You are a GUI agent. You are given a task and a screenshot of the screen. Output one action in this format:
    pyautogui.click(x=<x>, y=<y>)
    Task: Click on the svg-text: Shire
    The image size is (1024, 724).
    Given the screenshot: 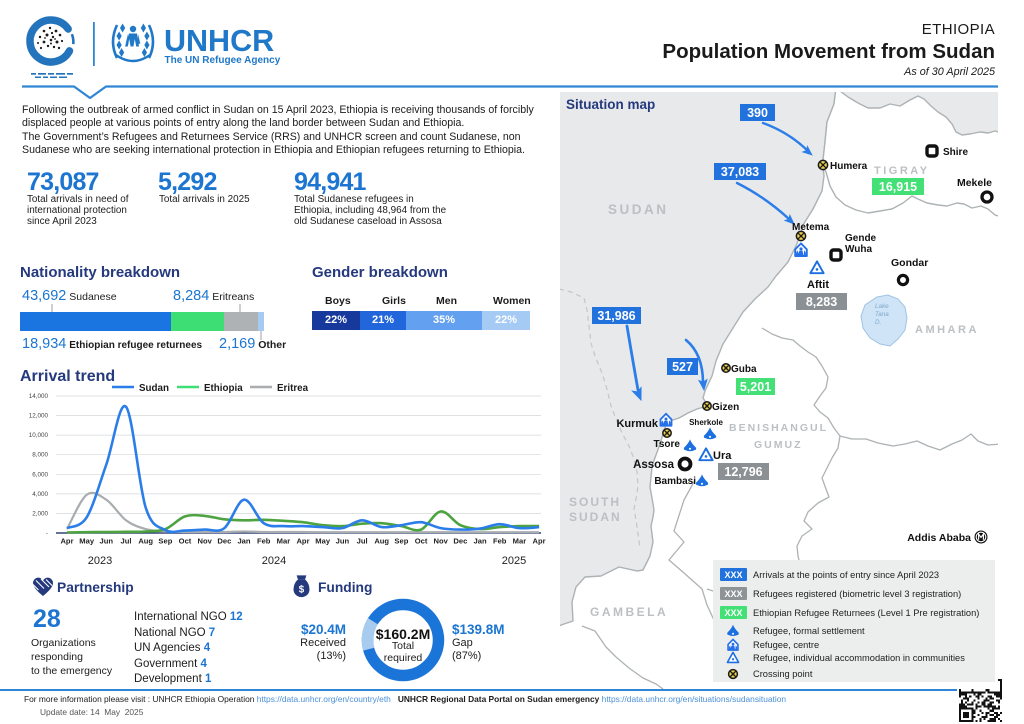 What is the action you would take?
    pyautogui.click(x=955, y=152)
    